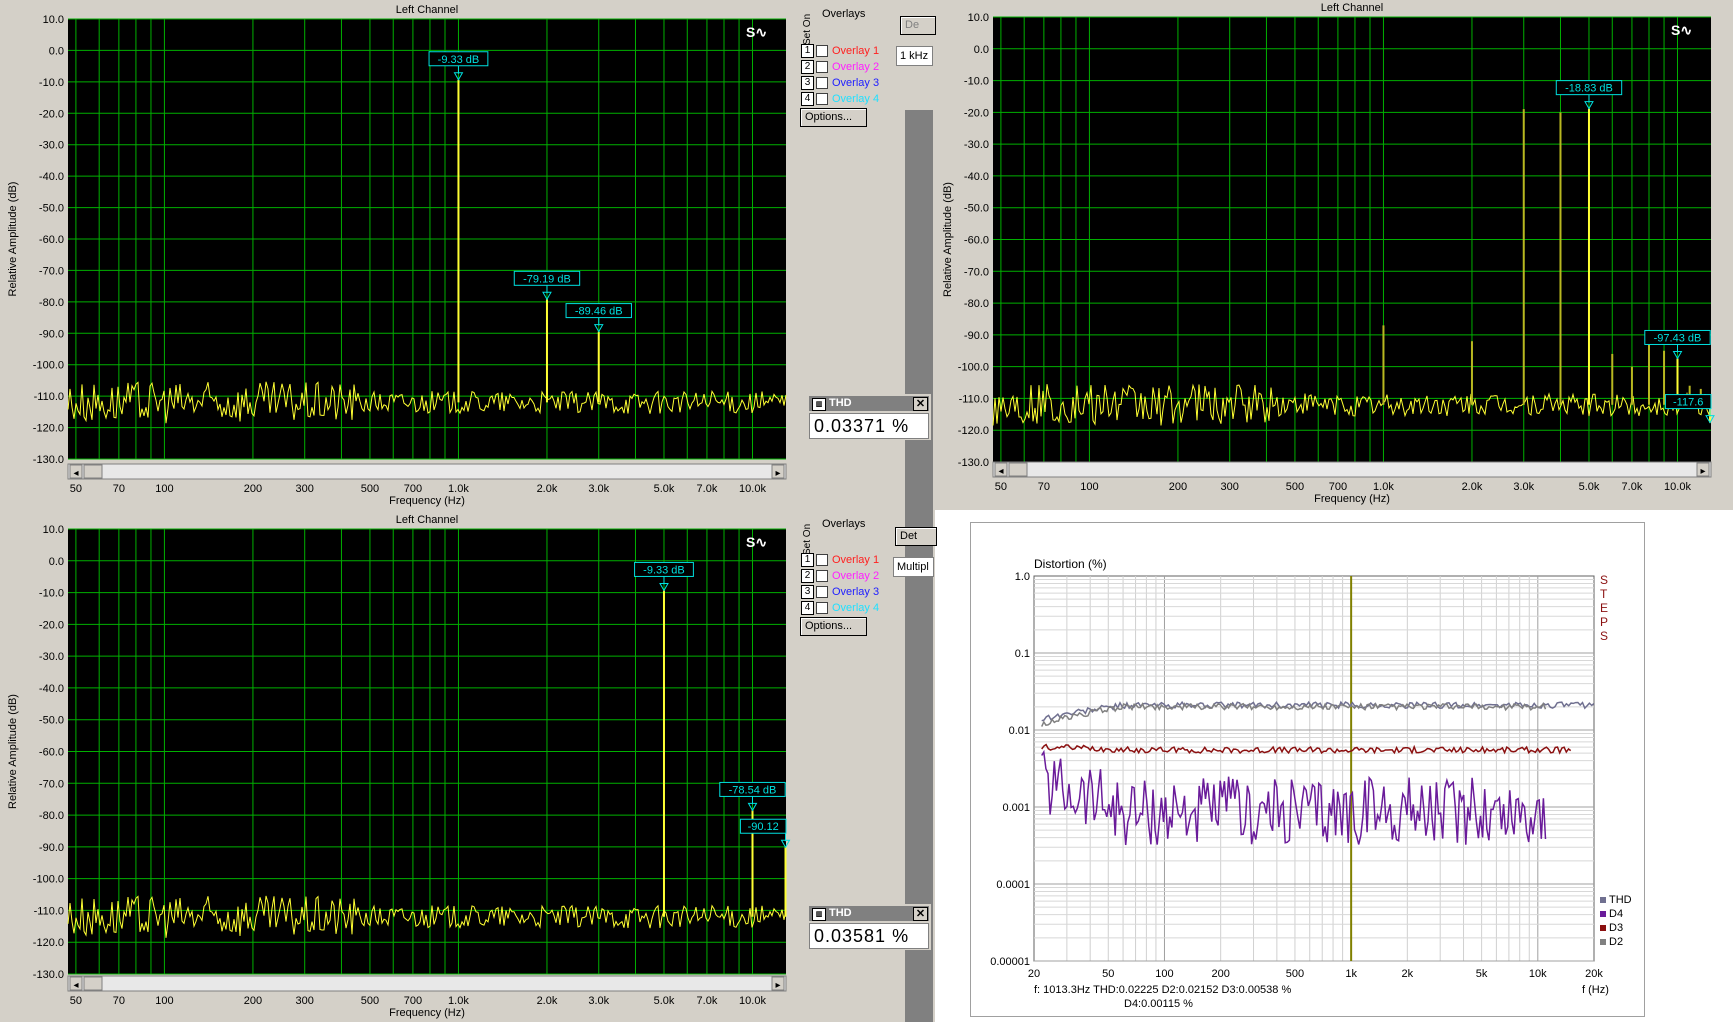  What do you see at coordinates (840, 913) in the screenshot?
I see `thd-title: THD` at bounding box center [840, 913].